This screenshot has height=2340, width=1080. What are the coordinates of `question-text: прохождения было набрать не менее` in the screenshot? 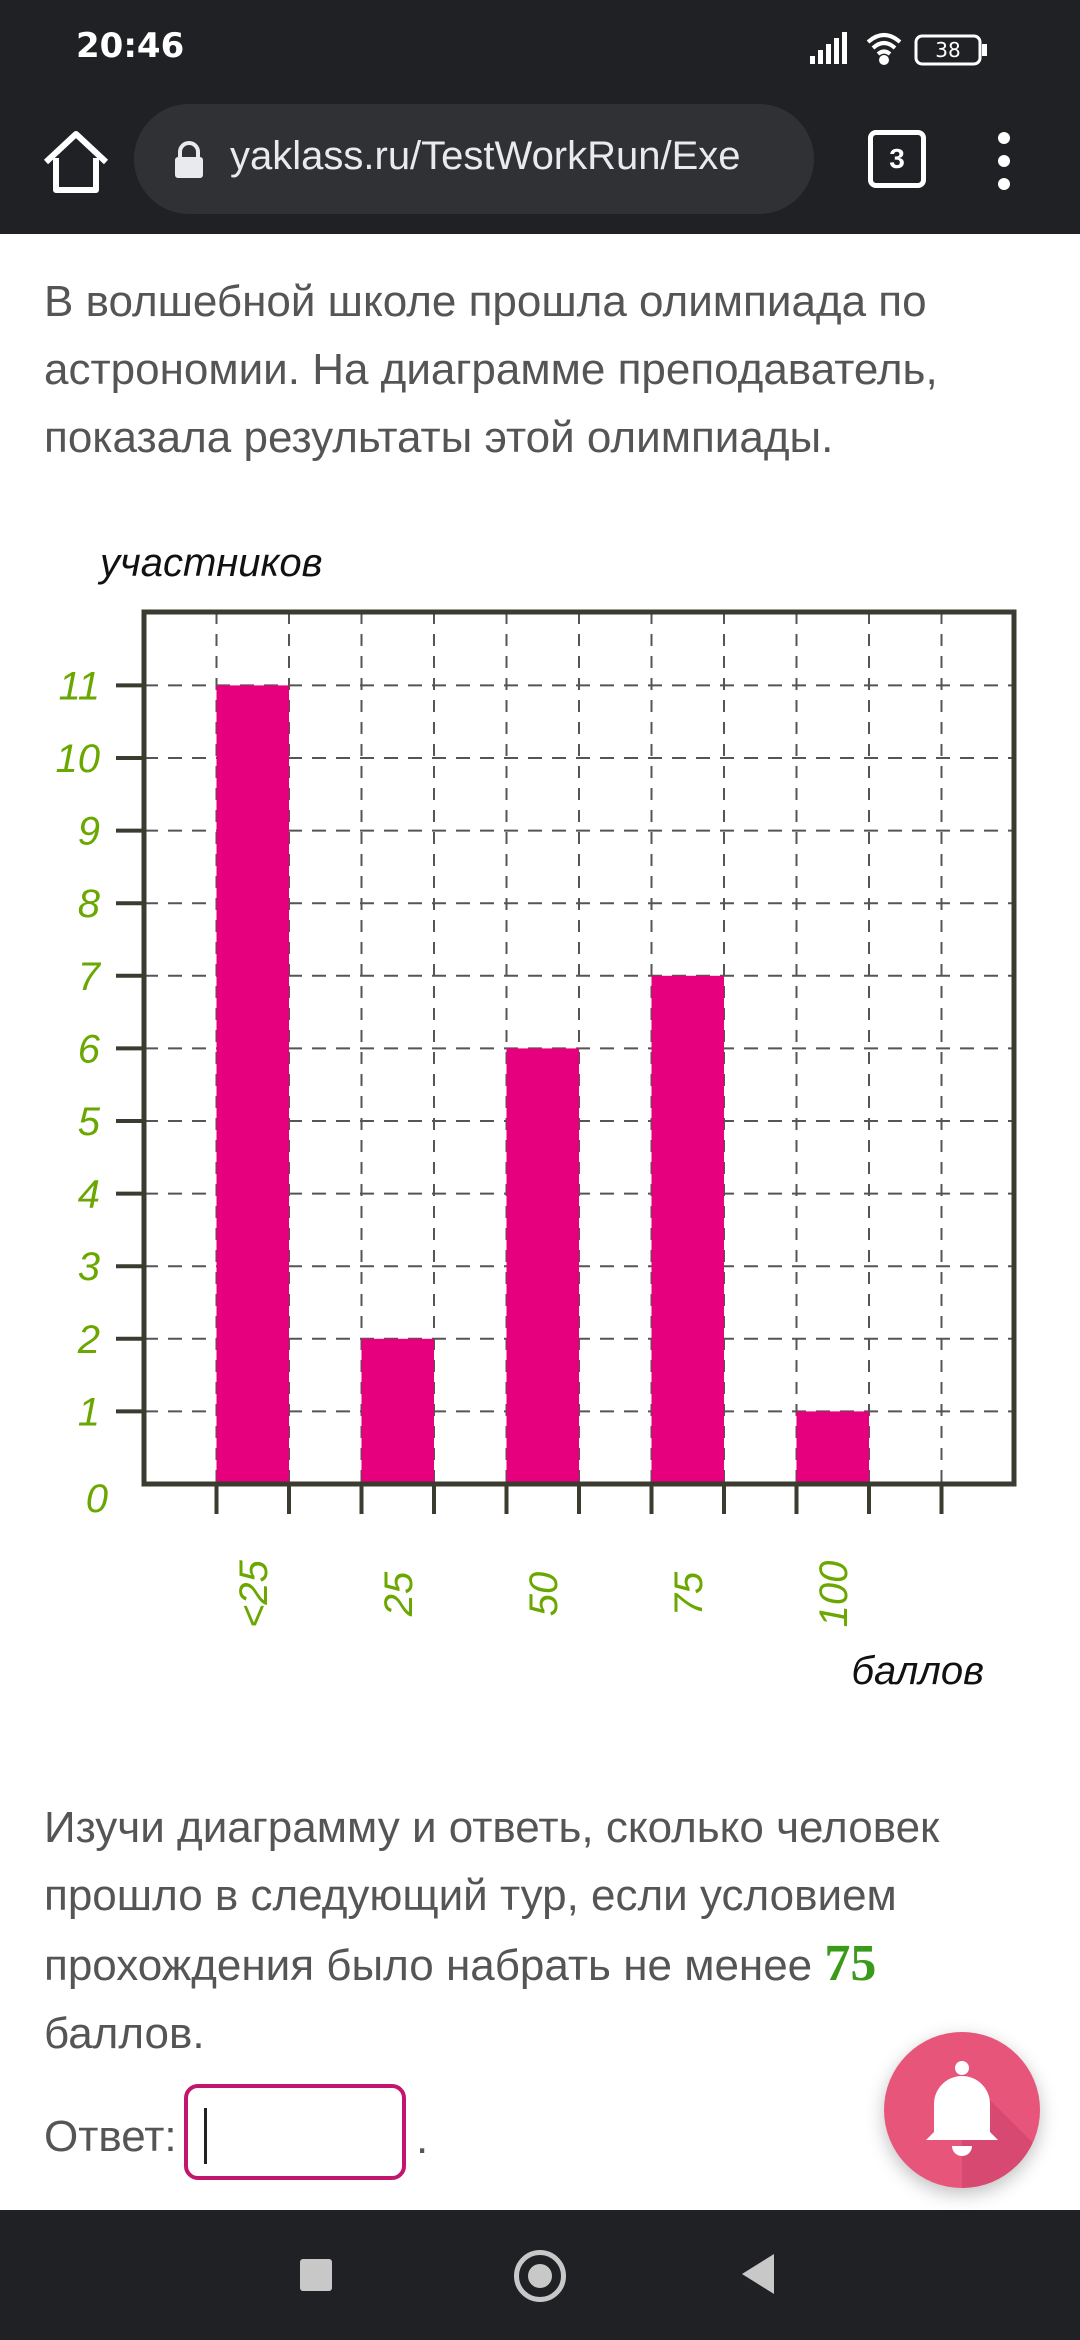 It's located at (434, 1965).